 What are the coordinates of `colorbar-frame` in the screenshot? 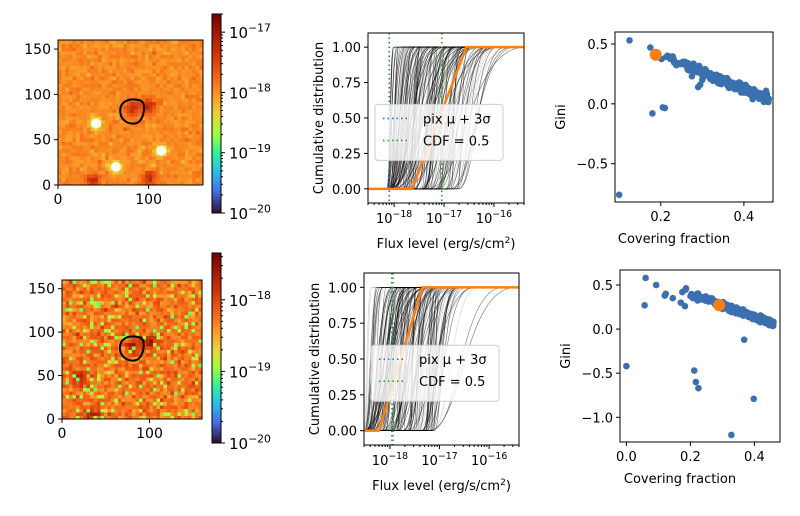 It's located at (216, 348).